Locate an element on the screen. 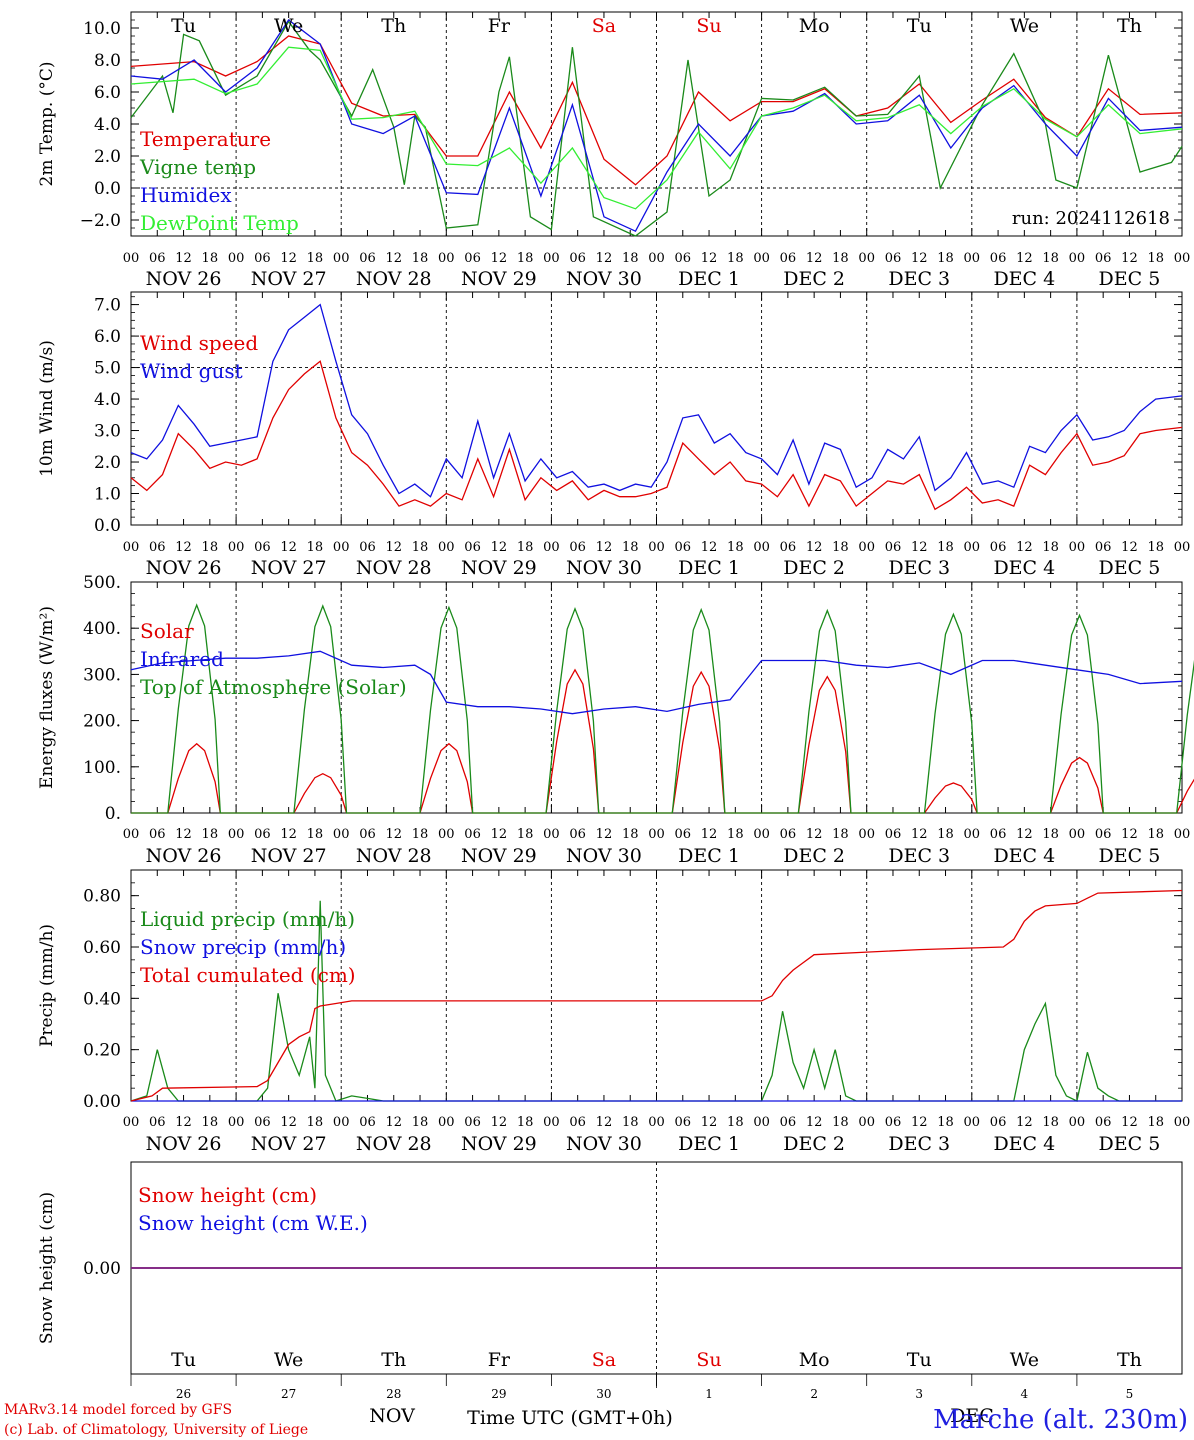 The width and height of the screenshot is (1194, 1440). legend-entry: Total cumulated (cm) is located at coordinates (248, 975).